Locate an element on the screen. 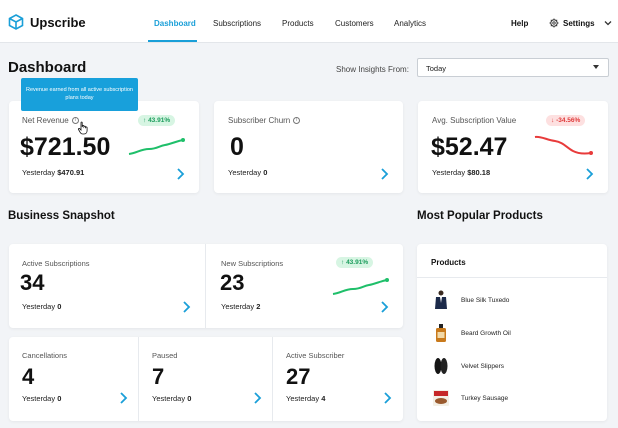 This screenshot has width=618, height=428. cancellations-label: Cancellations is located at coordinates (45, 355).